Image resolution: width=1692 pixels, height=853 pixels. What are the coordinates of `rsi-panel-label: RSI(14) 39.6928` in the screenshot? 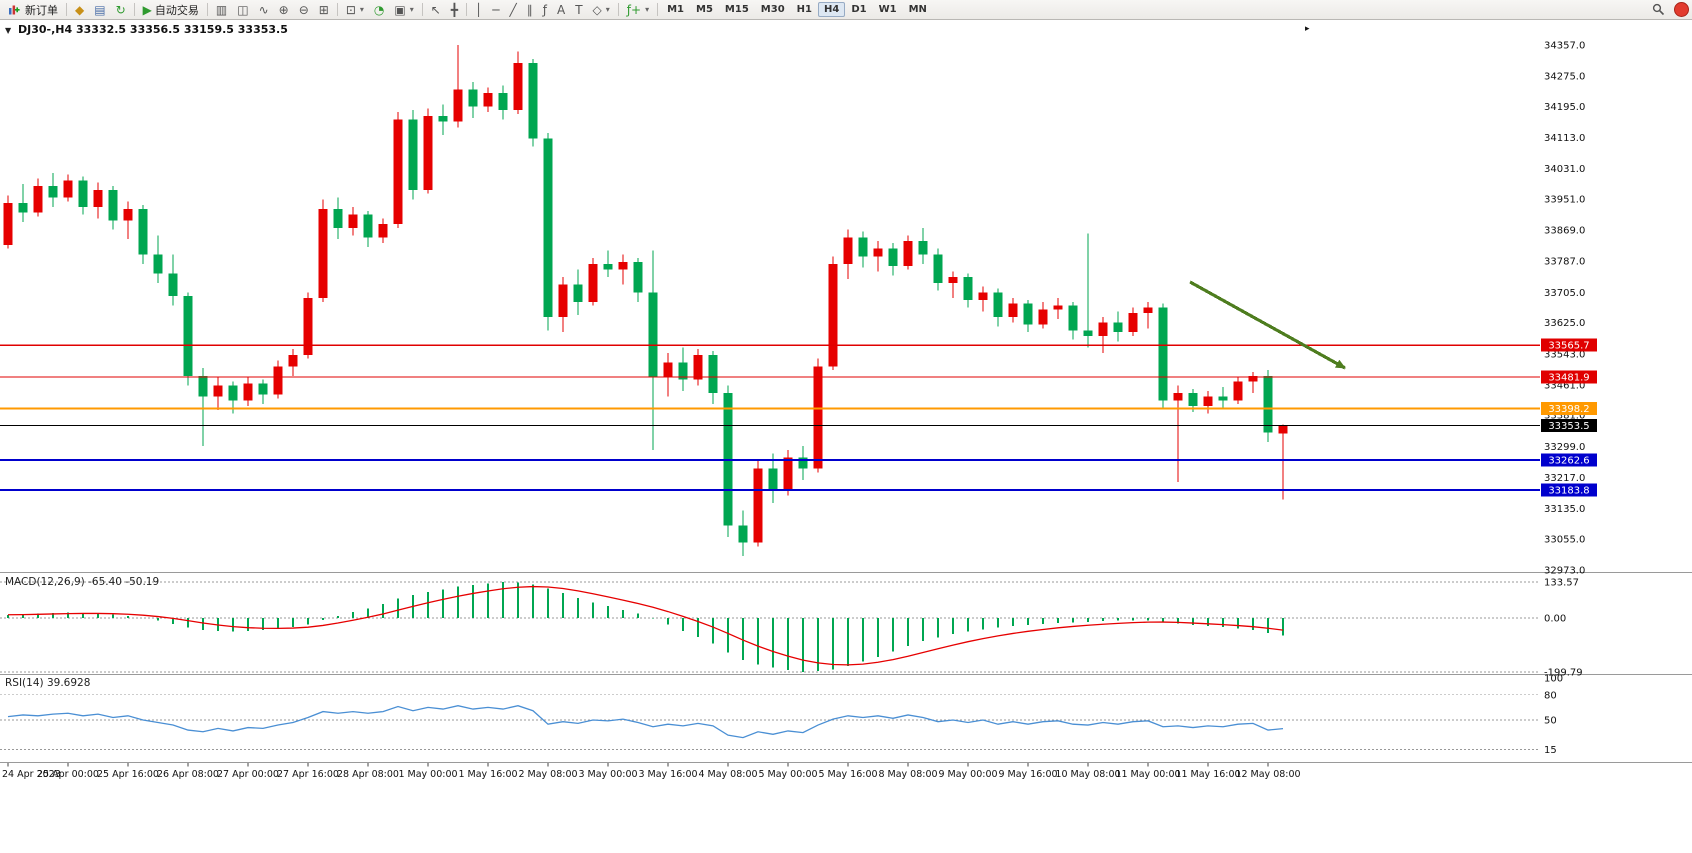 It's located at (47, 683).